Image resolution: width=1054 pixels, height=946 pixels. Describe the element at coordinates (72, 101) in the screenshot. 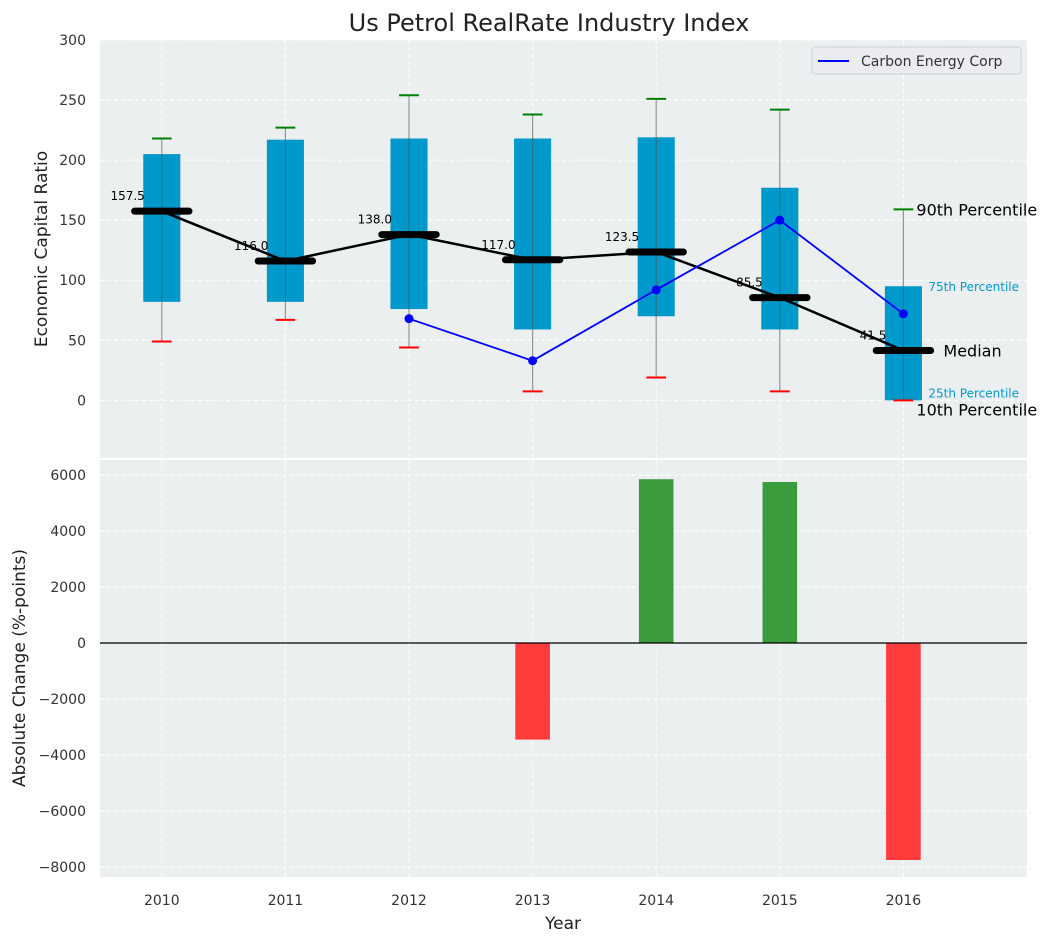

I see `y-tick-label: 250` at that location.